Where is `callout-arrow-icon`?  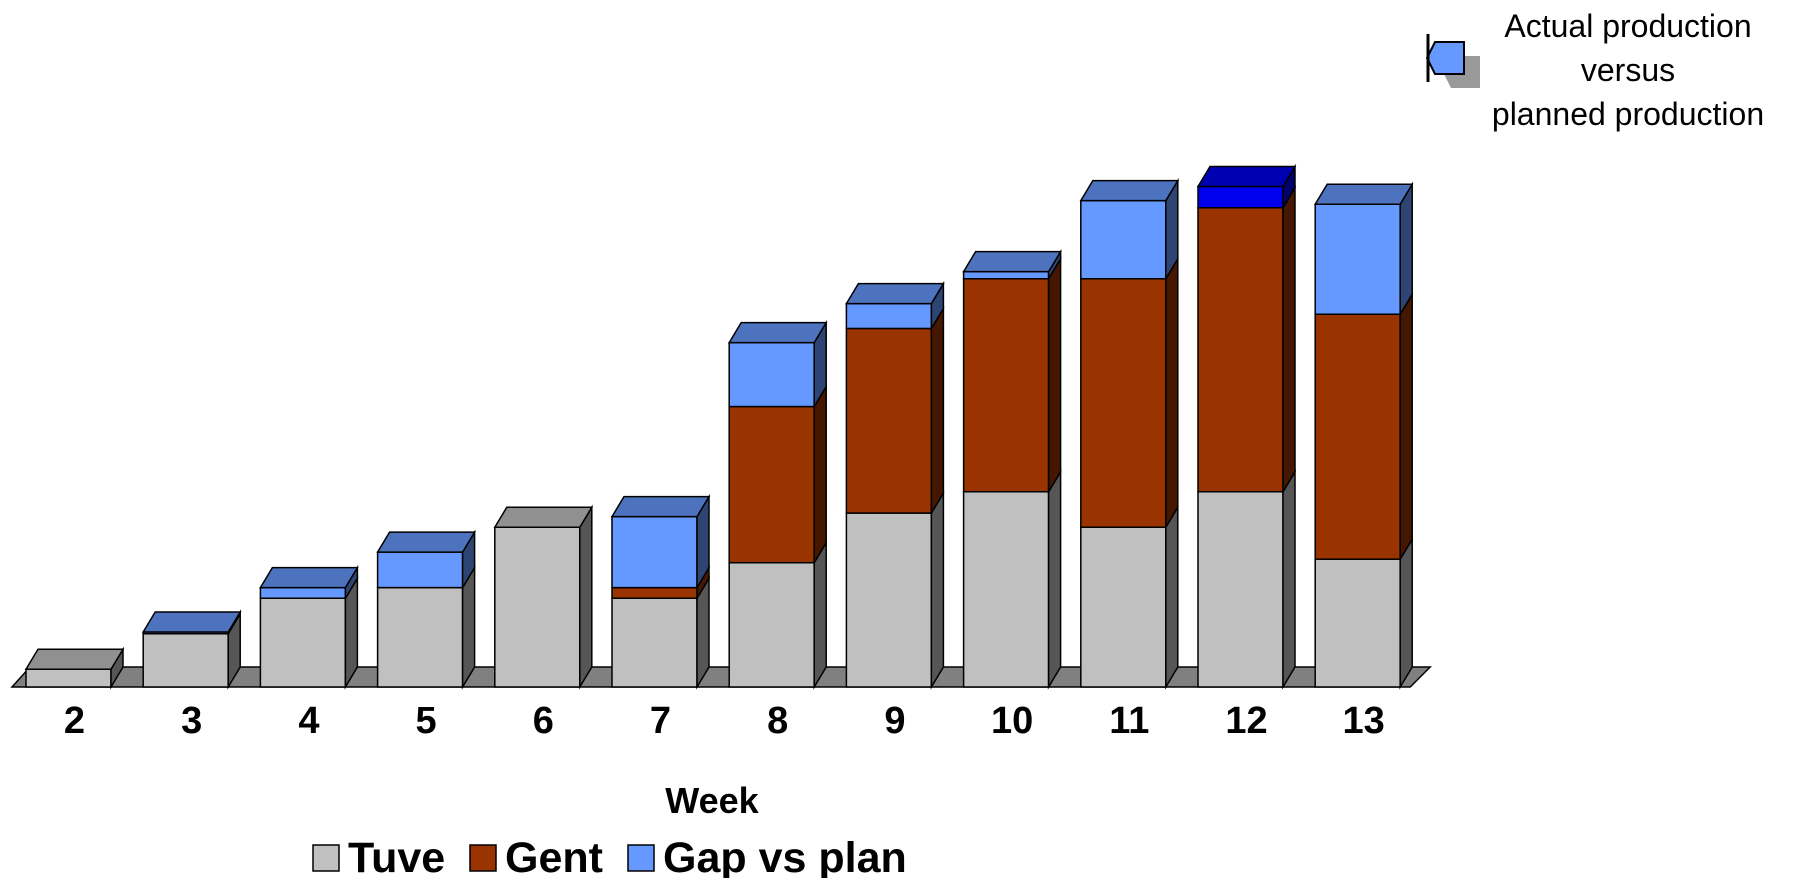 callout-arrow-icon is located at coordinates (1452, 61).